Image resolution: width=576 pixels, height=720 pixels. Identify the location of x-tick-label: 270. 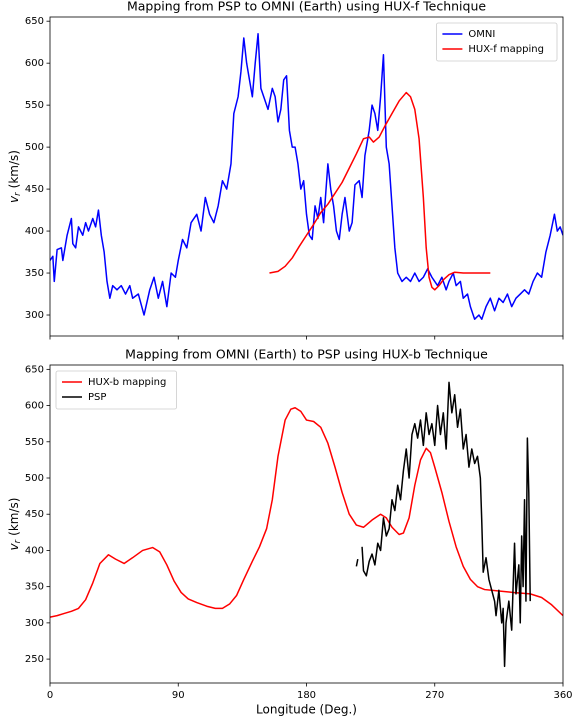
(434, 695).